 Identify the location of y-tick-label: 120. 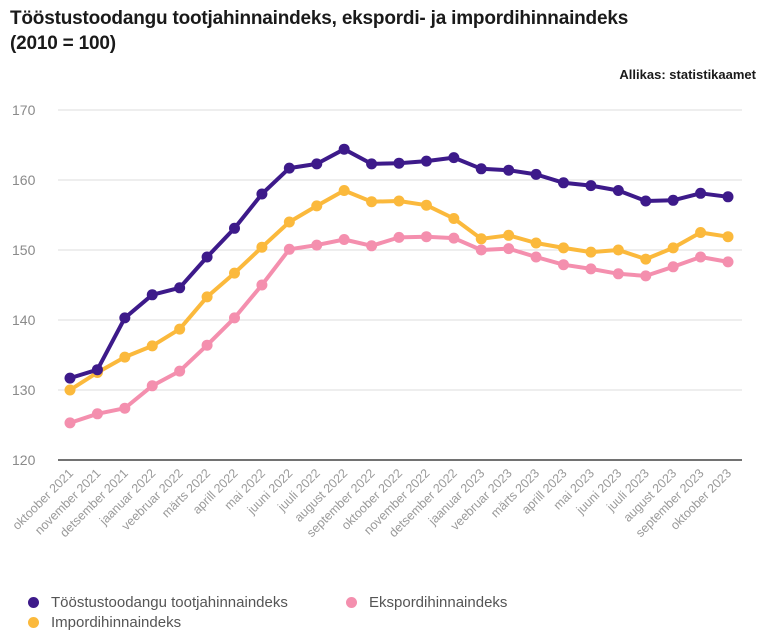
(24, 460).